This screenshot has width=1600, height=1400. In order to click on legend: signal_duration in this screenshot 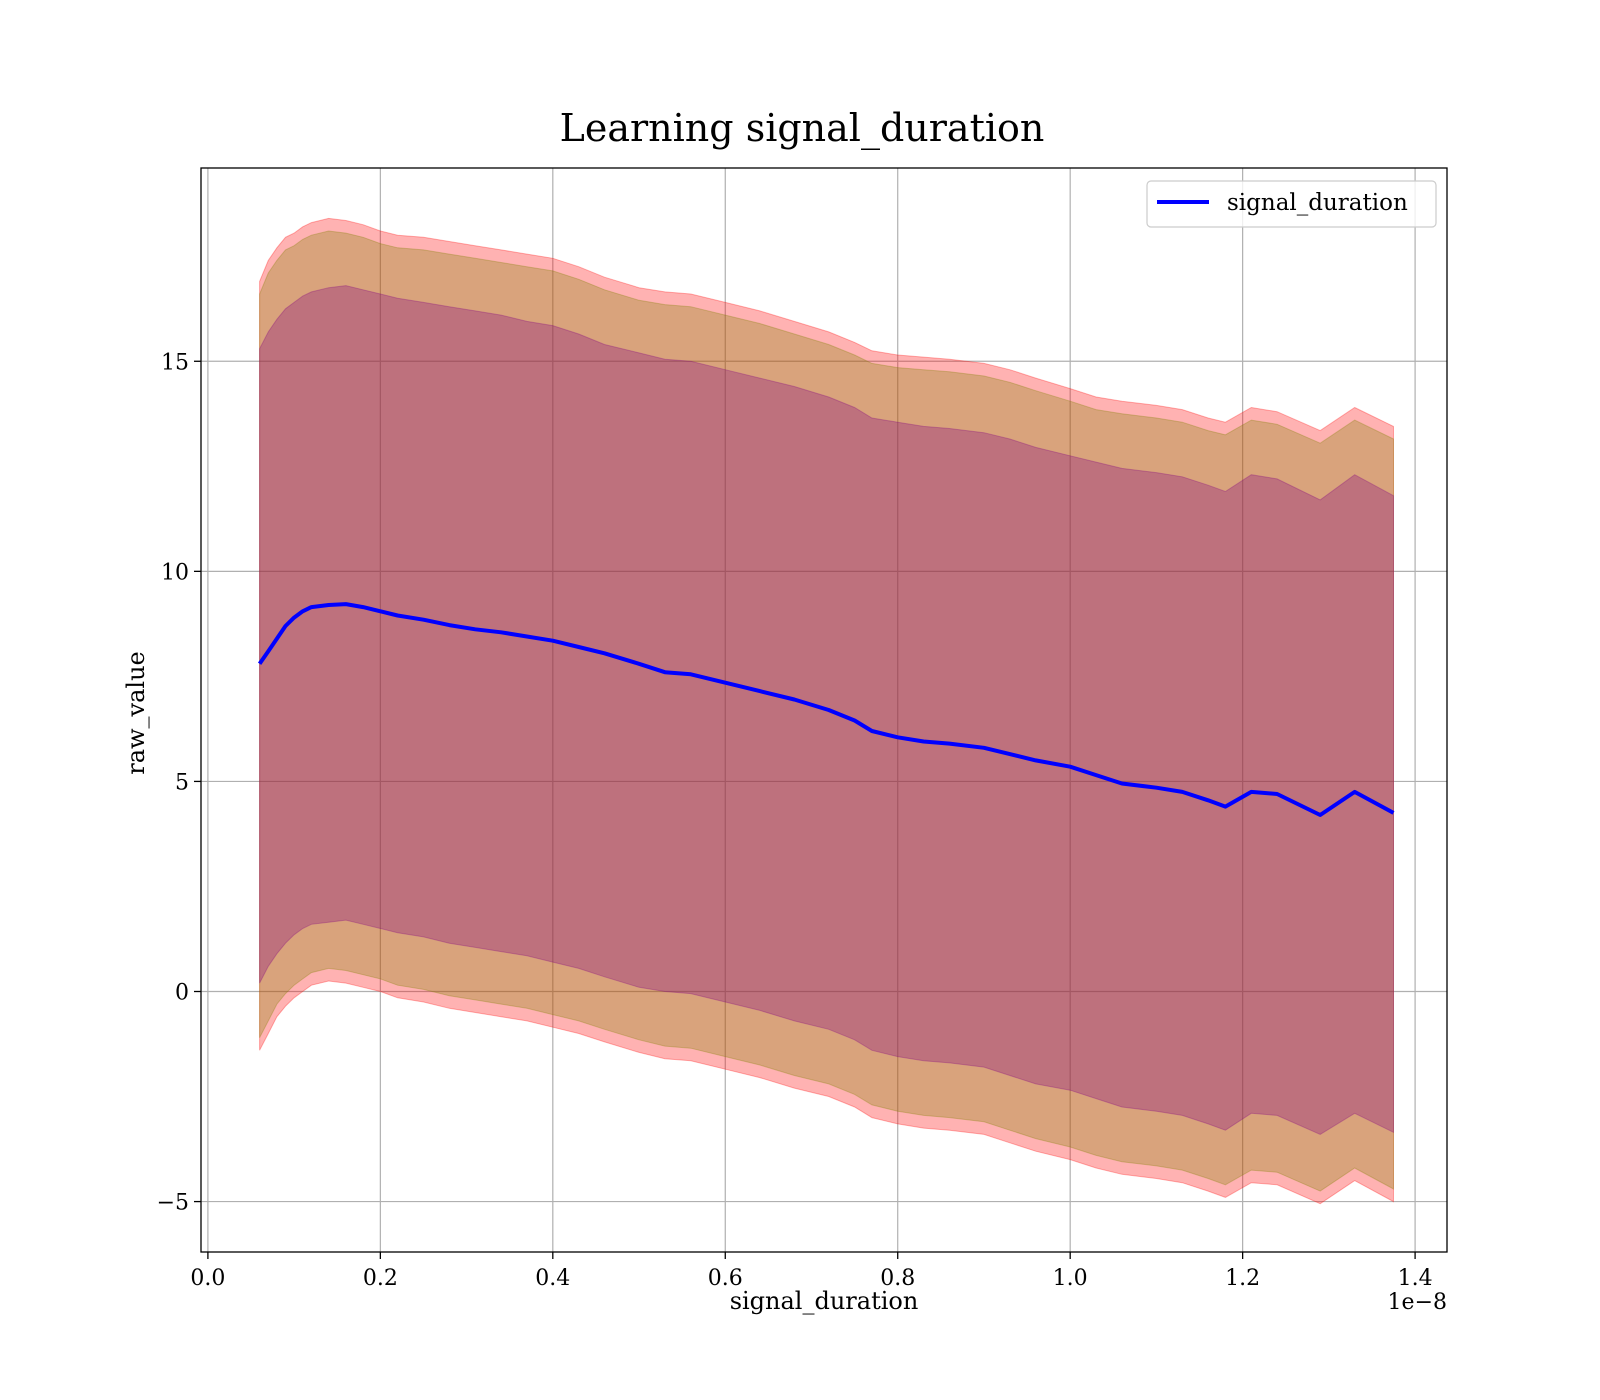, I will do `click(1291, 204)`.